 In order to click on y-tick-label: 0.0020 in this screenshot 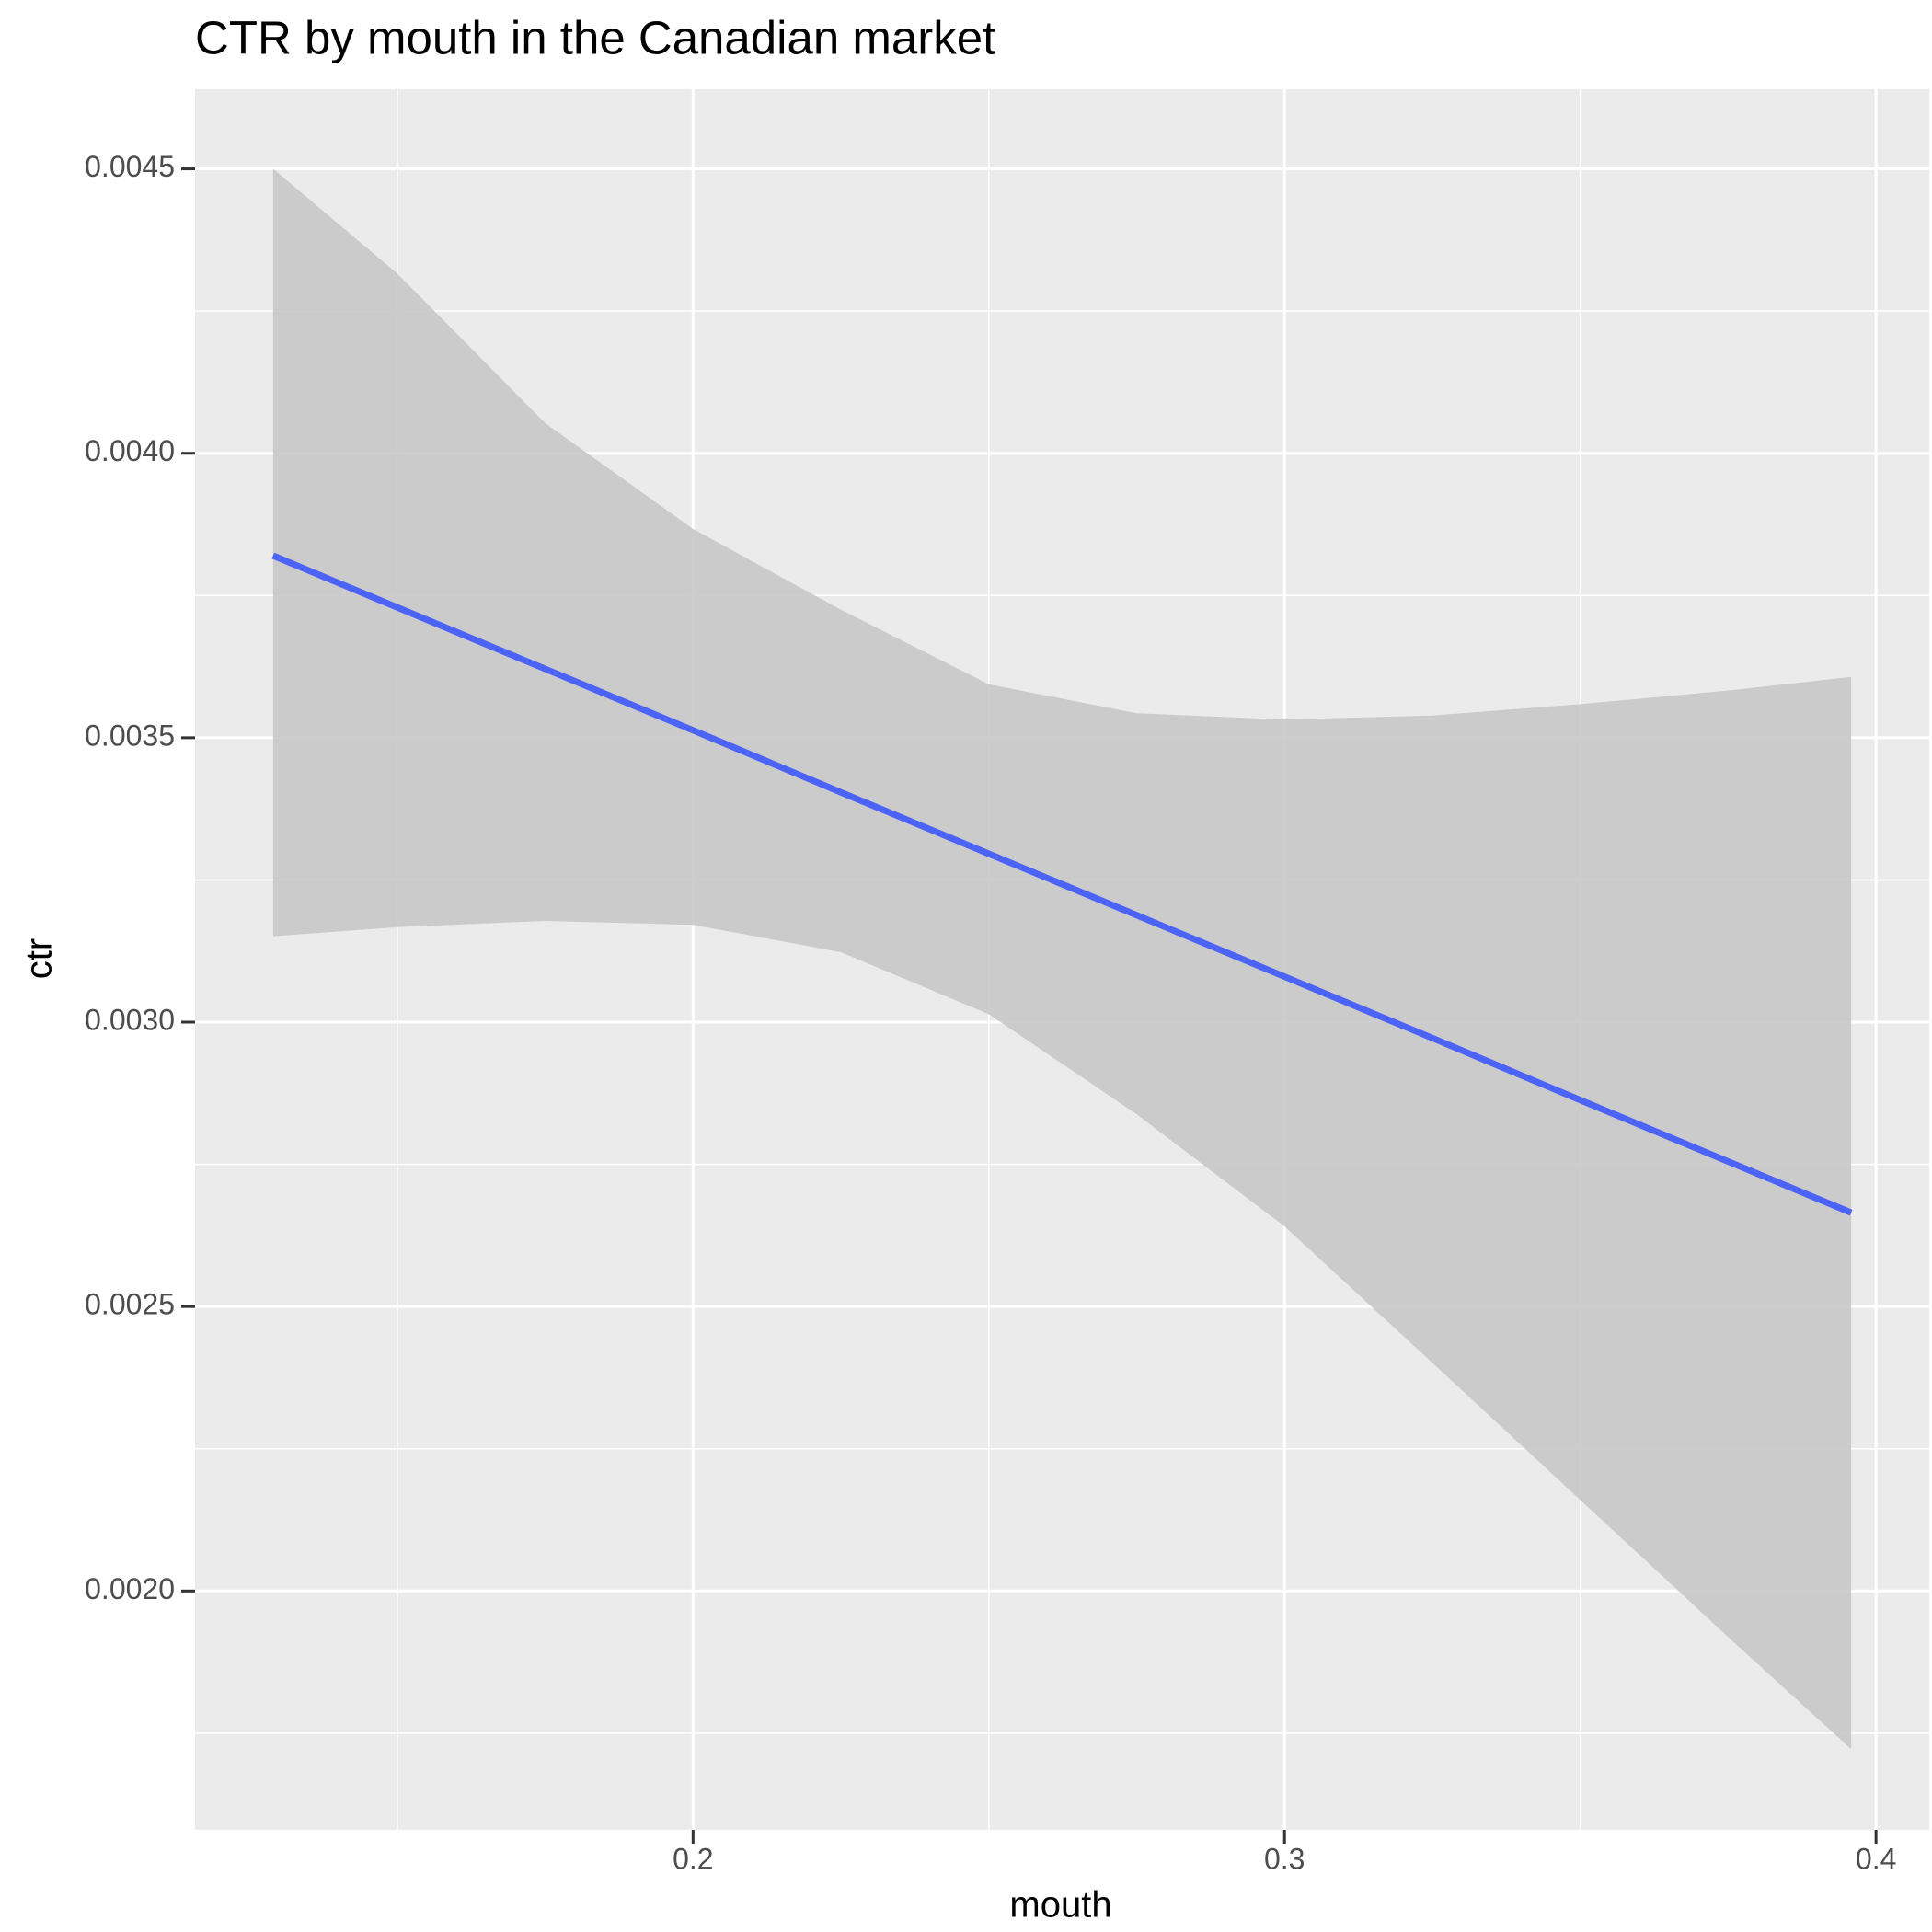, I will do `click(130, 1588)`.